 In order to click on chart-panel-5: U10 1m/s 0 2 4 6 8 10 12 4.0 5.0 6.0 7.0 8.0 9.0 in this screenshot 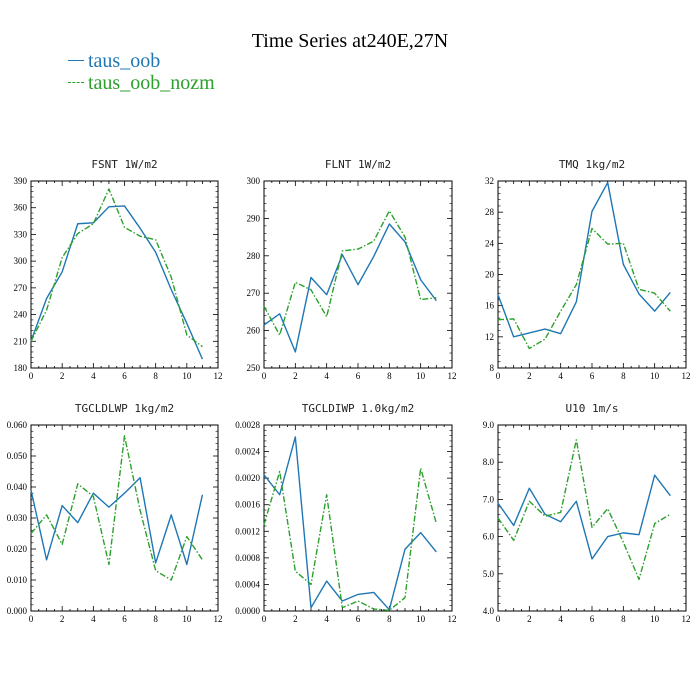, I will do `click(587, 513)`.